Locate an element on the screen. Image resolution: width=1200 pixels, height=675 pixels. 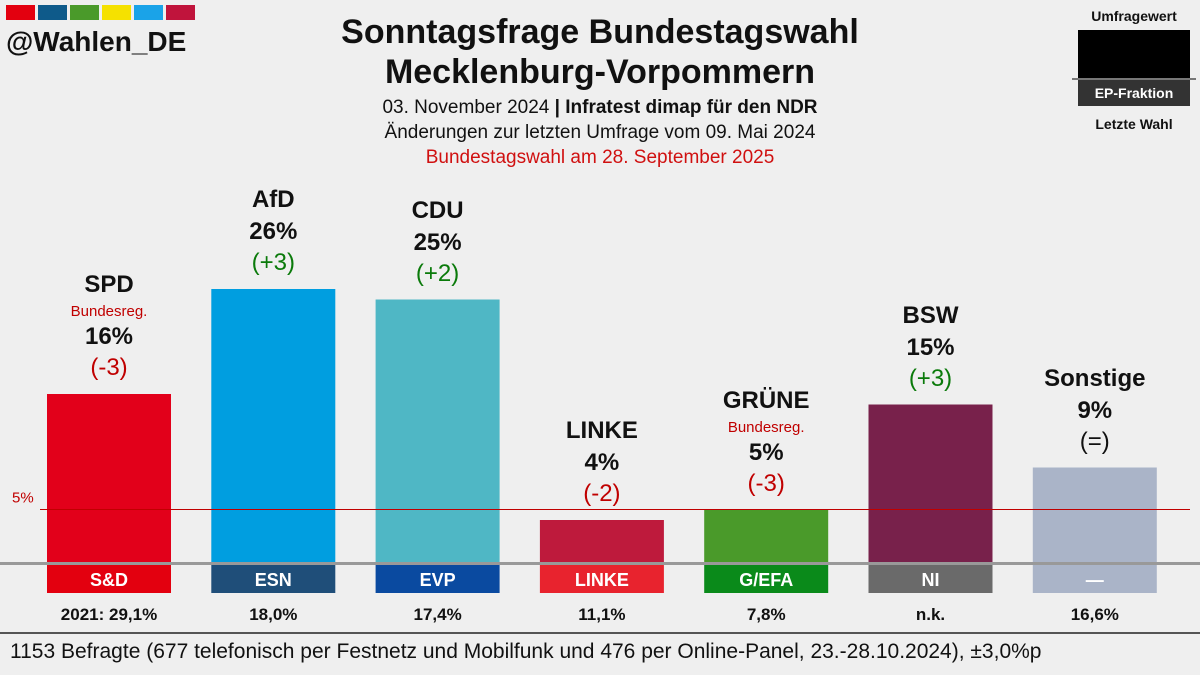
election-note: Bundestagswahl am 28. September 2025 is located at coordinates (600, 157).